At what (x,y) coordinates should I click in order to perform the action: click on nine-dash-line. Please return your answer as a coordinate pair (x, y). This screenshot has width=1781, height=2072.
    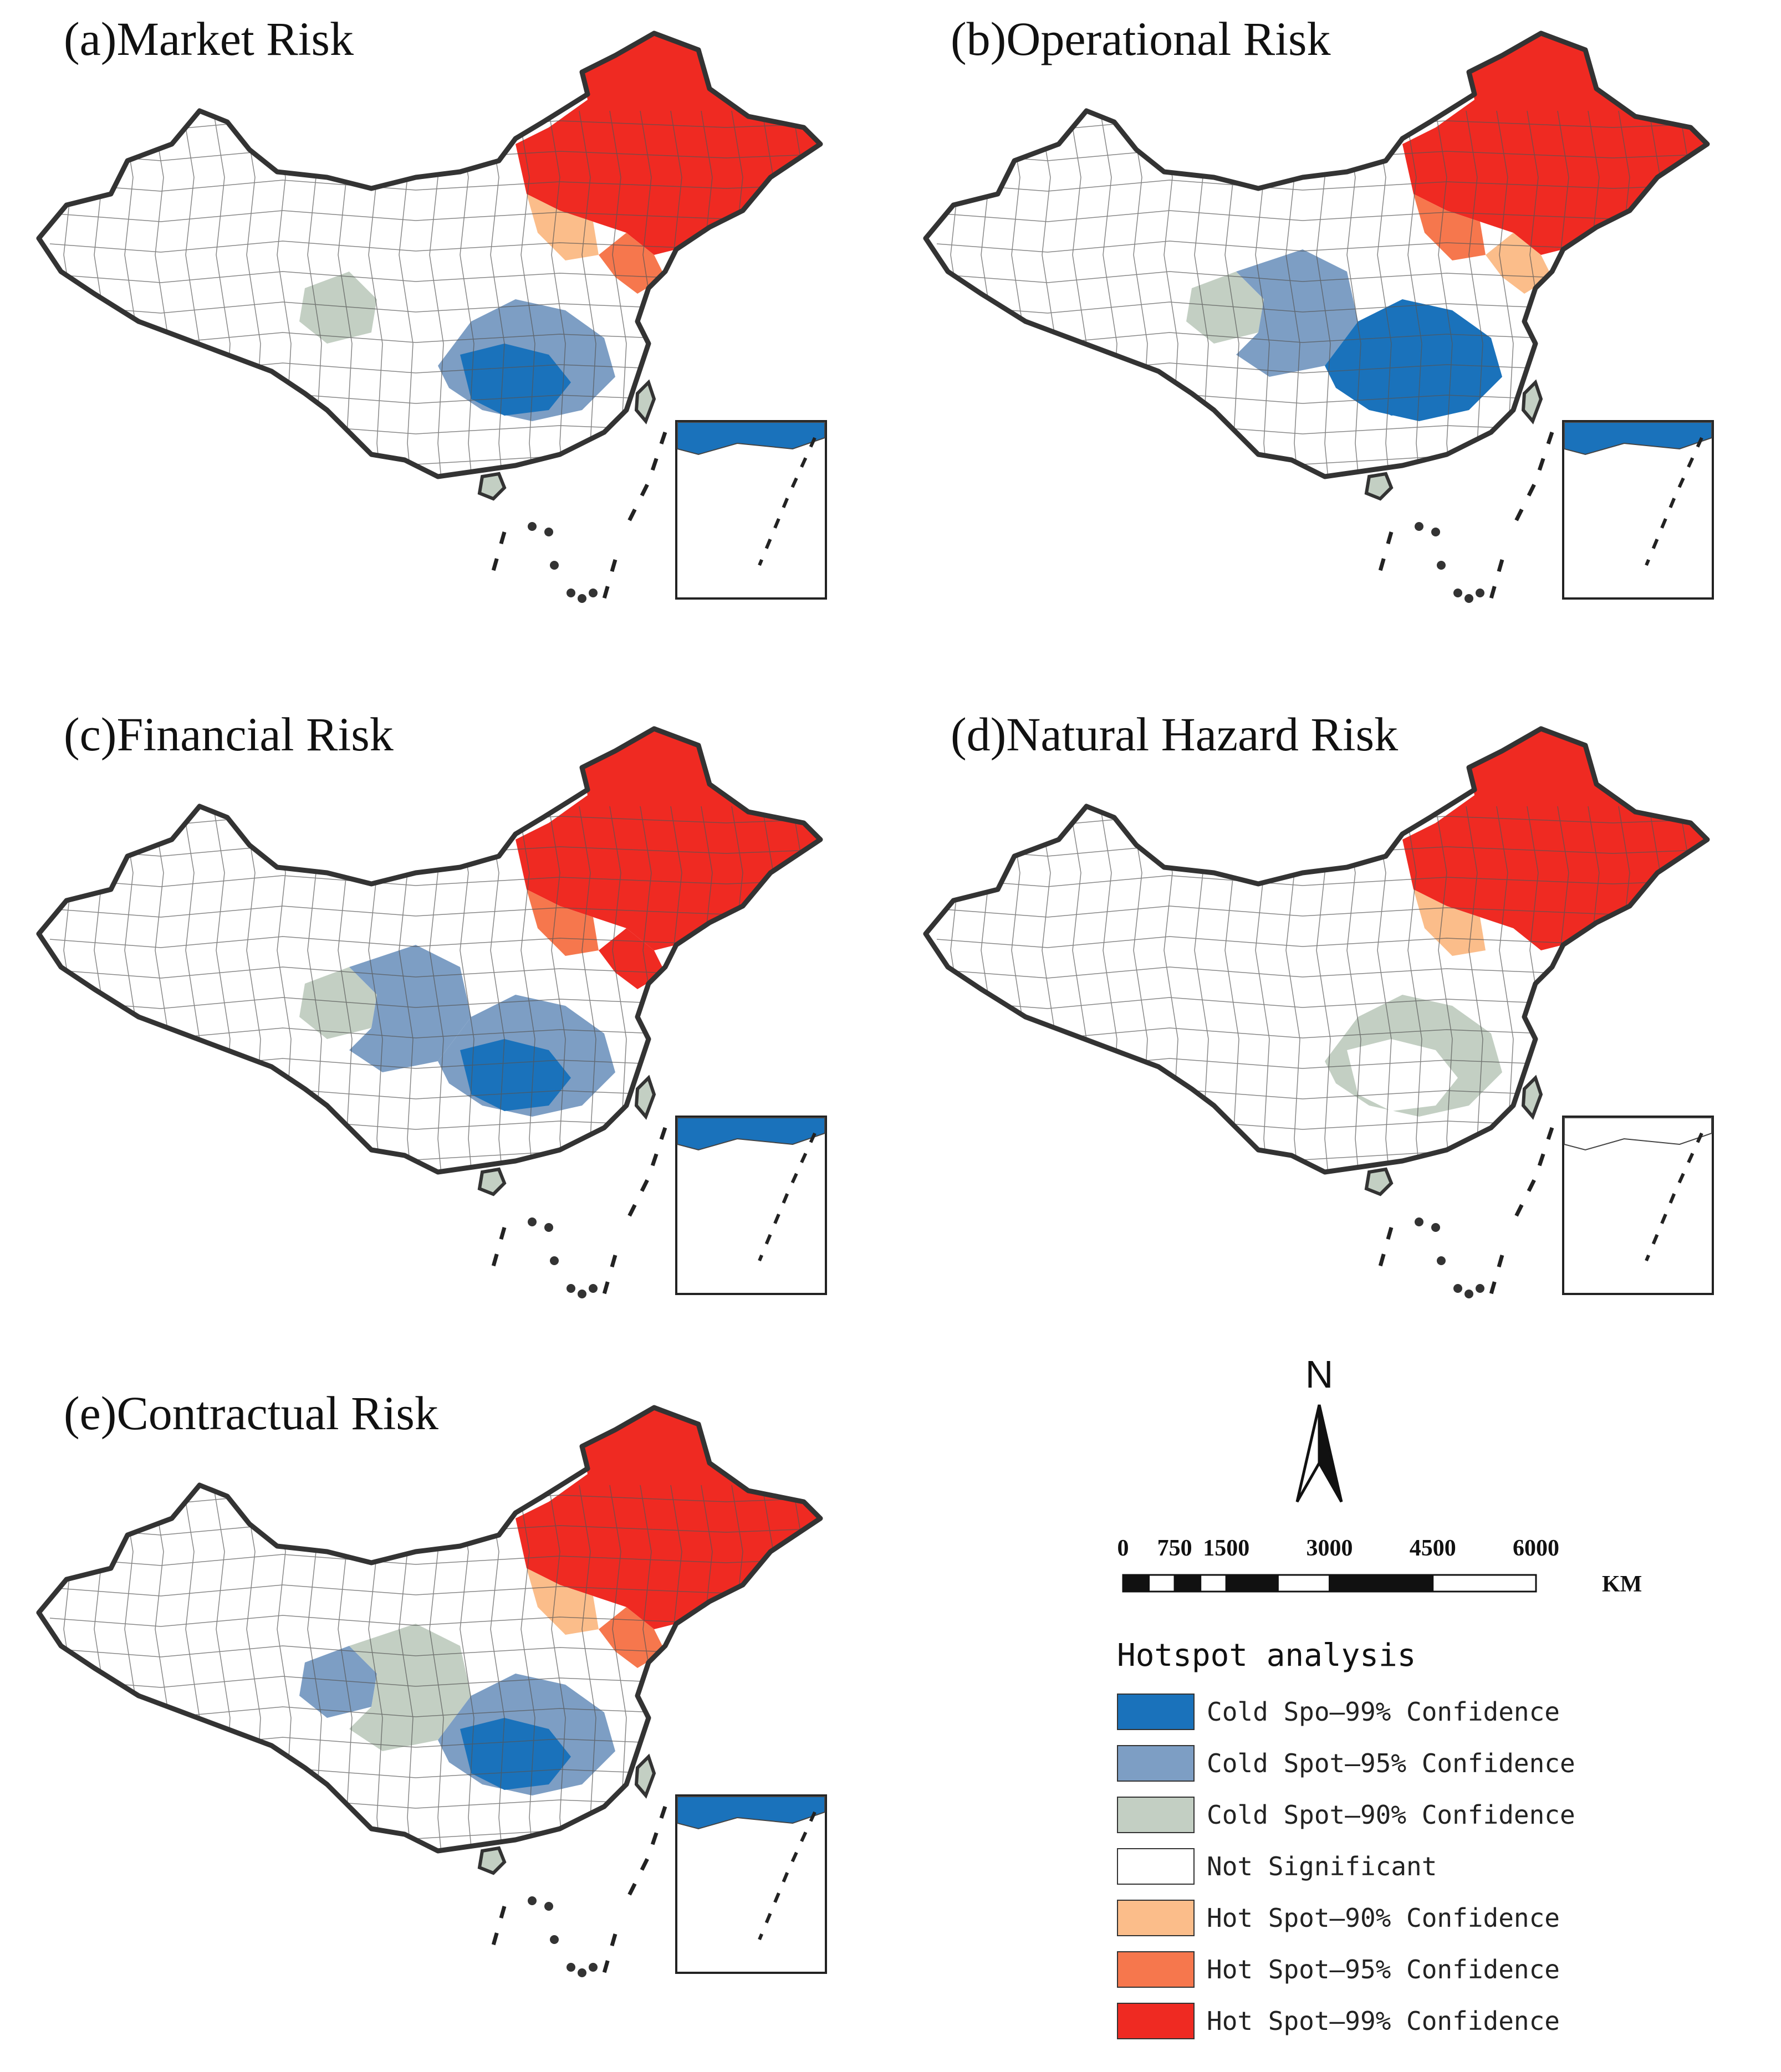
    Looking at the image, I should click on (579, 1211).